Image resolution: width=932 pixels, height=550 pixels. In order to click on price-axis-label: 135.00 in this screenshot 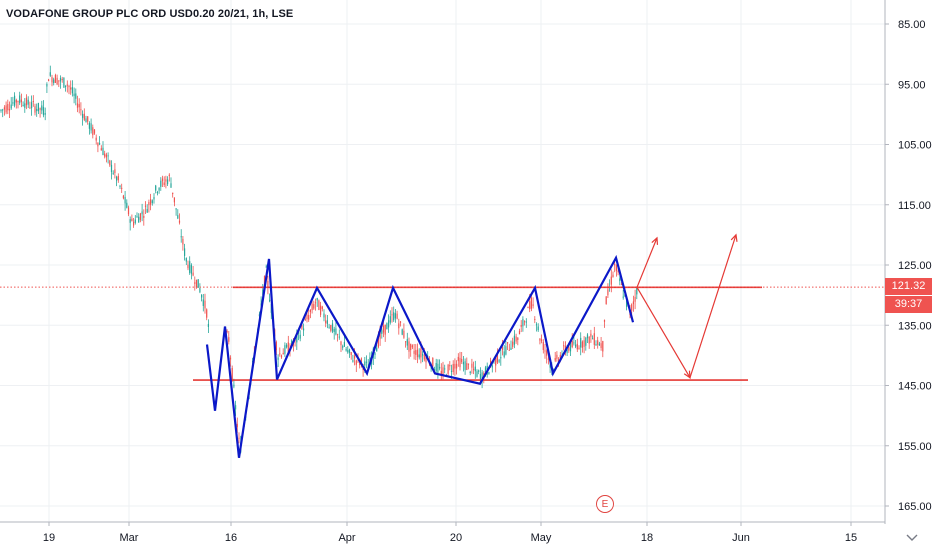, I will do `click(915, 326)`.